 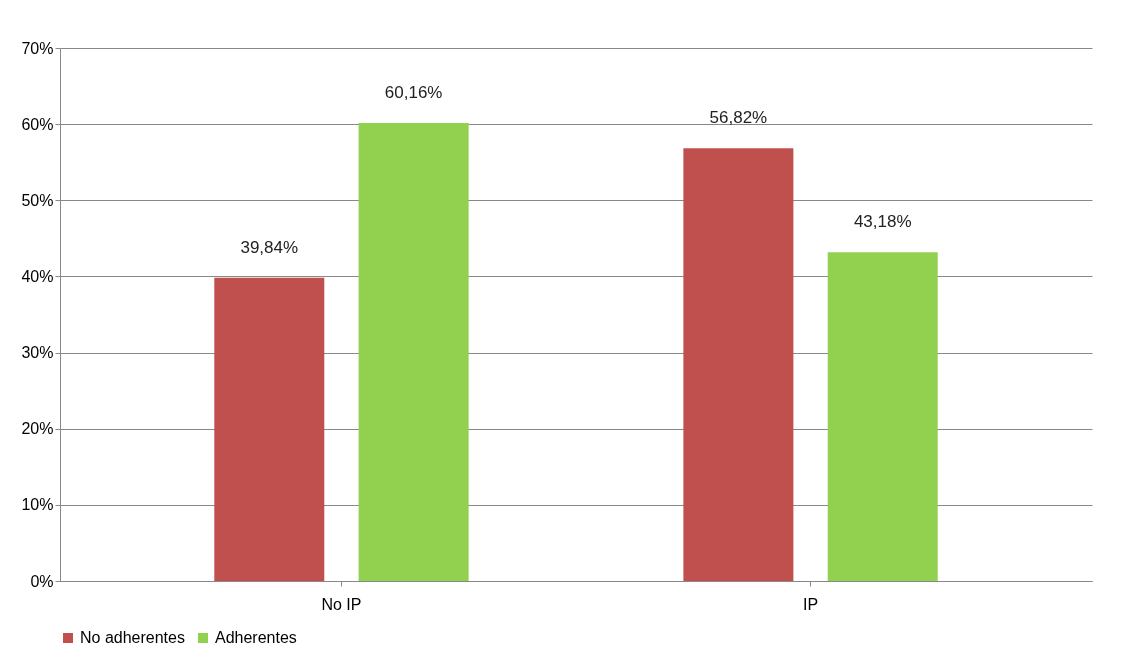 What do you see at coordinates (413, 92) in the screenshot?
I see `data-label: 60,16%` at bounding box center [413, 92].